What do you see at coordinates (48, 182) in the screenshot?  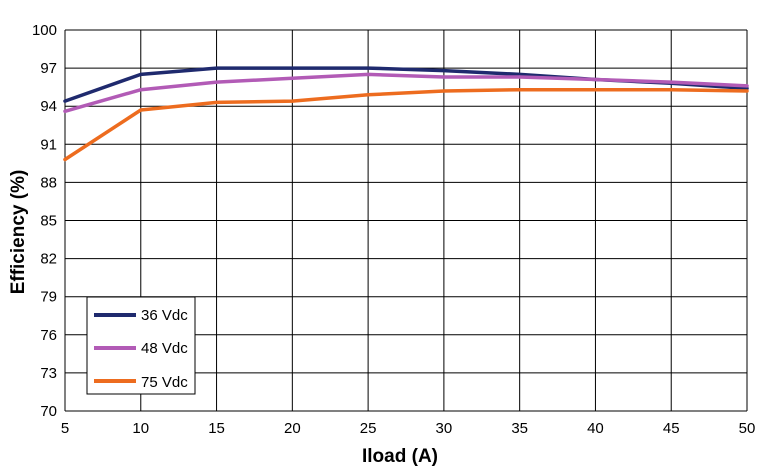 I see `y-tick-label: 88` at bounding box center [48, 182].